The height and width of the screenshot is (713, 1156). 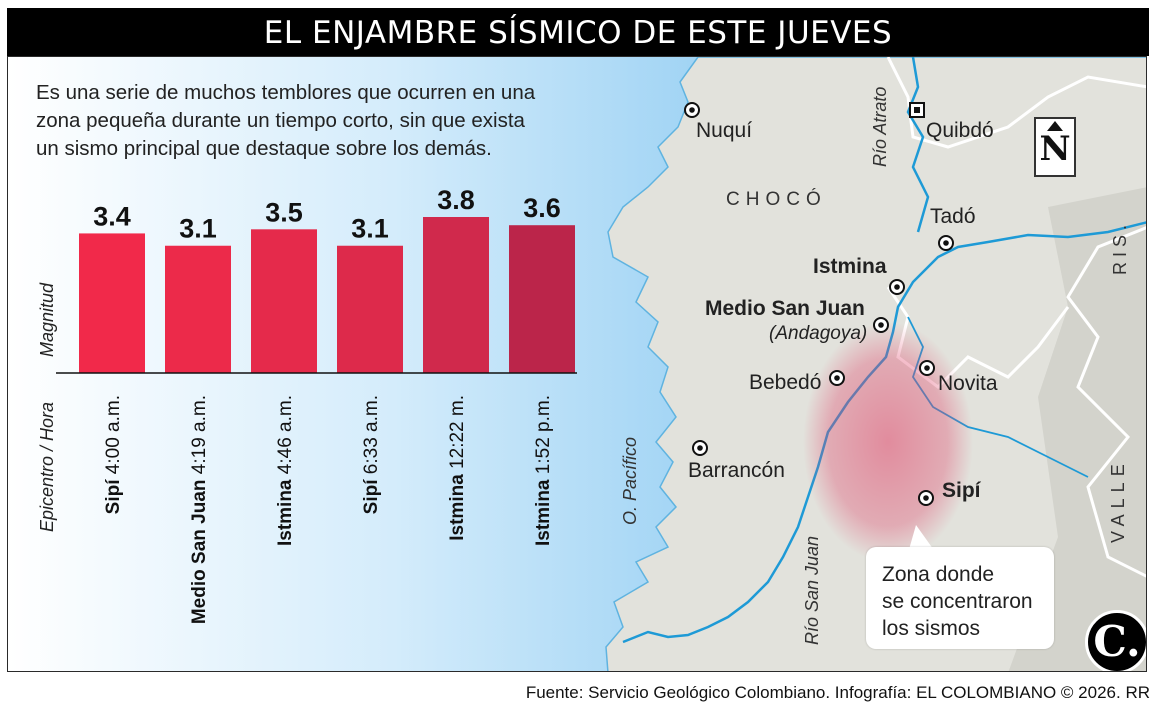 What do you see at coordinates (960, 130) in the screenshot?
I see `city-quibdo: Quibdó` at bounding box center [960, 130].